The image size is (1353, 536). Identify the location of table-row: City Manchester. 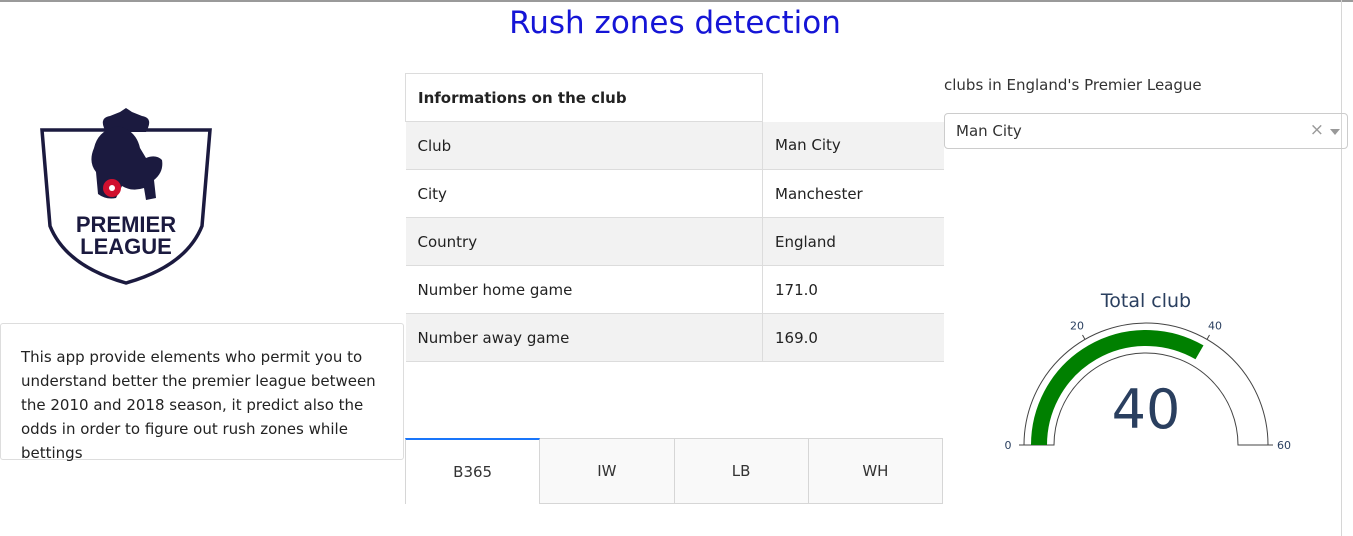
(674, 193).